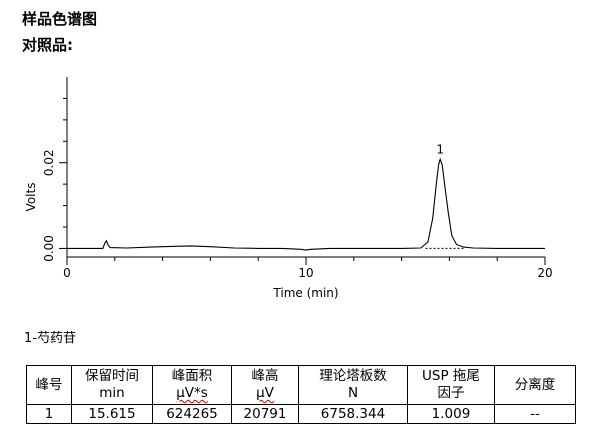  I want to click on column-header-line: μV*s, so click(192, 393).